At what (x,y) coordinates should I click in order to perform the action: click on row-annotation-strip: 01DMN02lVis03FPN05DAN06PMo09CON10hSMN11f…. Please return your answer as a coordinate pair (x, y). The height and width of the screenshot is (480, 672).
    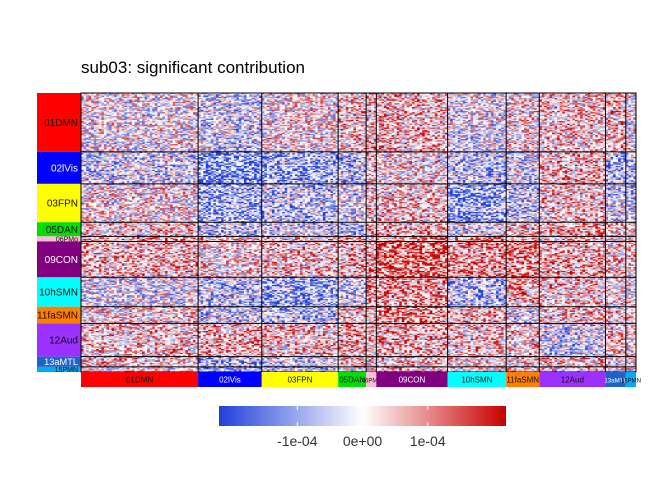
    Looking at the image, I should click on (59, 233).